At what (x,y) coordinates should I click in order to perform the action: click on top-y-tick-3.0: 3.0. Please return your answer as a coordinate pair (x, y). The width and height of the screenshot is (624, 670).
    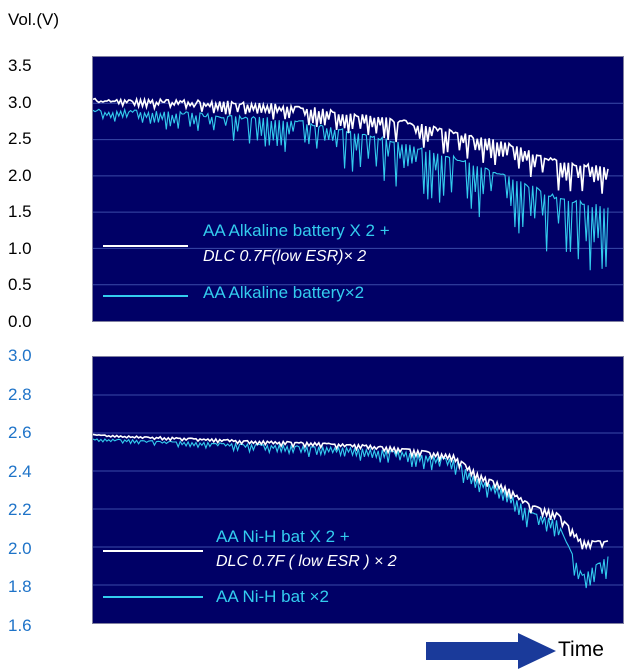
    Looking at the image, I should click on (20, 102).